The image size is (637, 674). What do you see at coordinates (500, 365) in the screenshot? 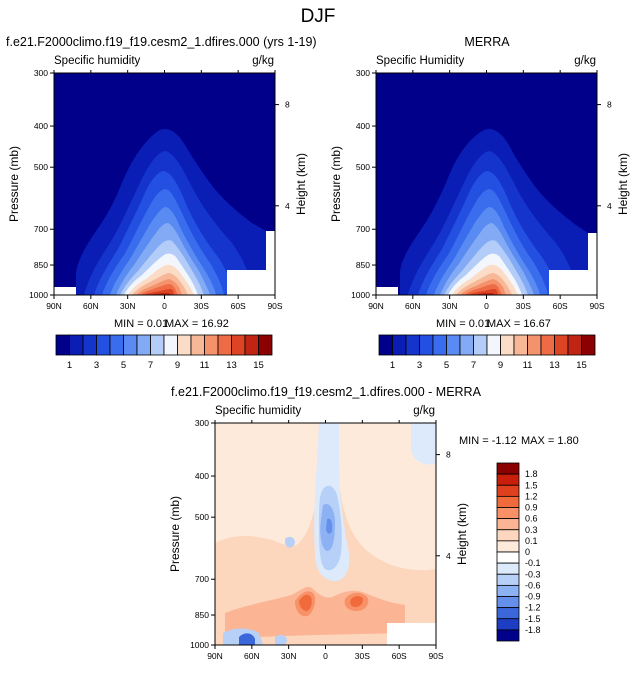
I see `colorbar-label: 9` at bounding box center [500, 365].